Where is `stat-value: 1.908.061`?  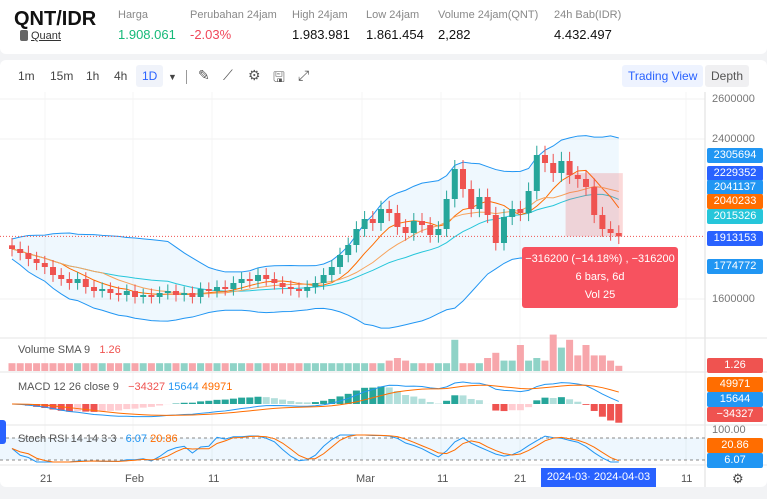 stat-value: 1.908.061 is located at coordinates (147, 34).